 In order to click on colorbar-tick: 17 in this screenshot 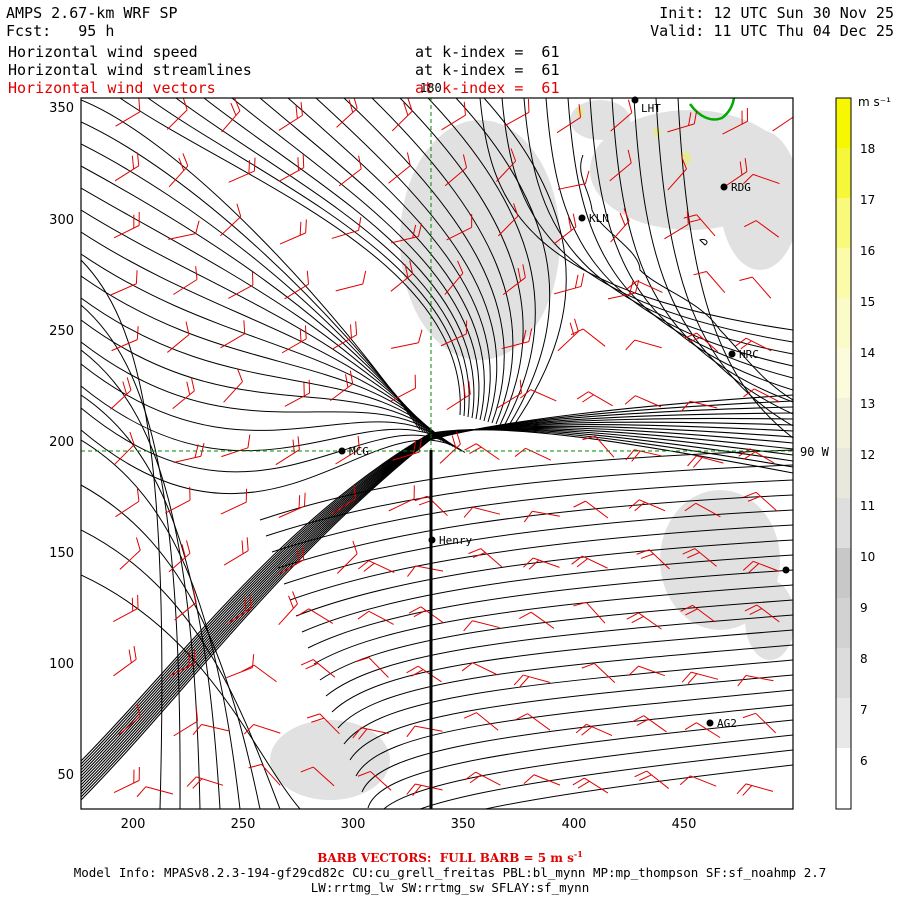, I will do `click(867, 200)`.